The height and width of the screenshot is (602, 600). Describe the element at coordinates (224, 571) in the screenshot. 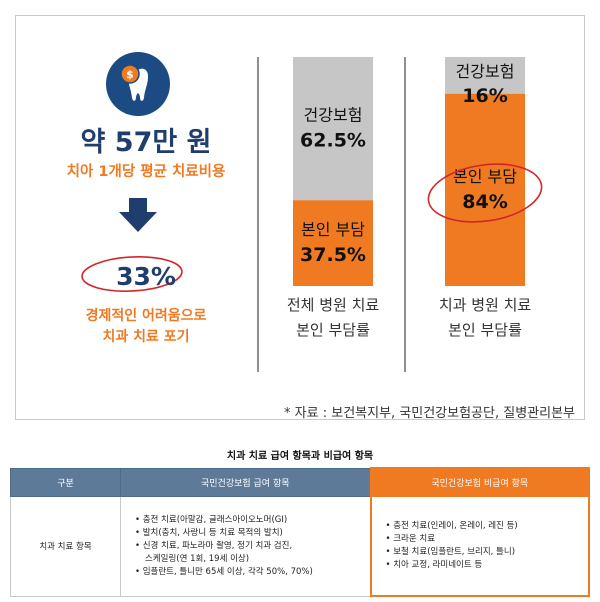

I see `covered-item: • 임플란트, 틀니만 65세 이상, 각각 50%, 70%)` at that location.